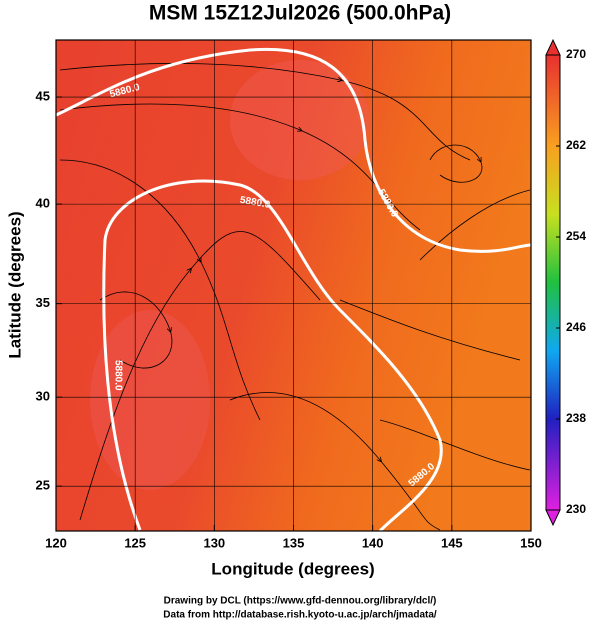  What do you see at coordinates (576, 418) in the screenshot?
I see `colorbar-tick-label: 238` at bounding box center [576, 418].